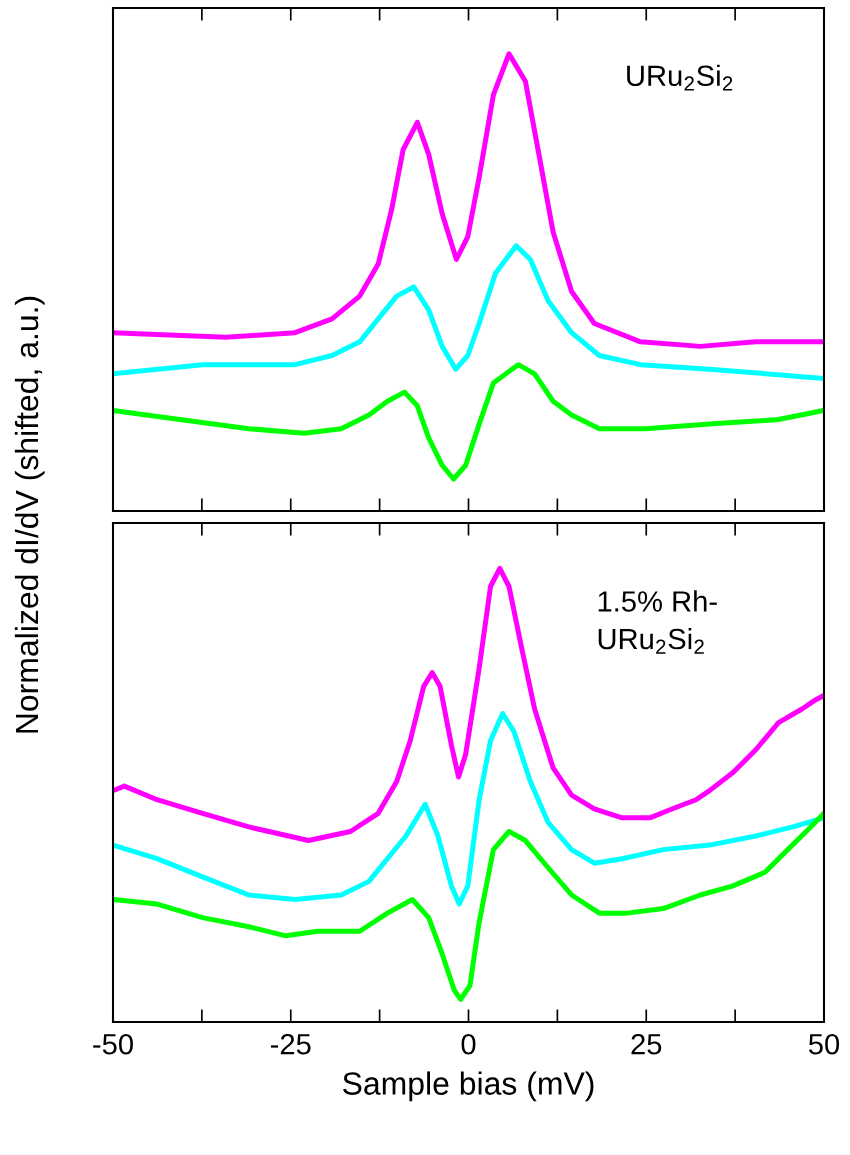 The height and width of the screenshot is (1155, 850). What do you see at coordinates (468, 1044) in the screenshot?
I see `x-tick-label: 0` at bounding box center [468, 1044].